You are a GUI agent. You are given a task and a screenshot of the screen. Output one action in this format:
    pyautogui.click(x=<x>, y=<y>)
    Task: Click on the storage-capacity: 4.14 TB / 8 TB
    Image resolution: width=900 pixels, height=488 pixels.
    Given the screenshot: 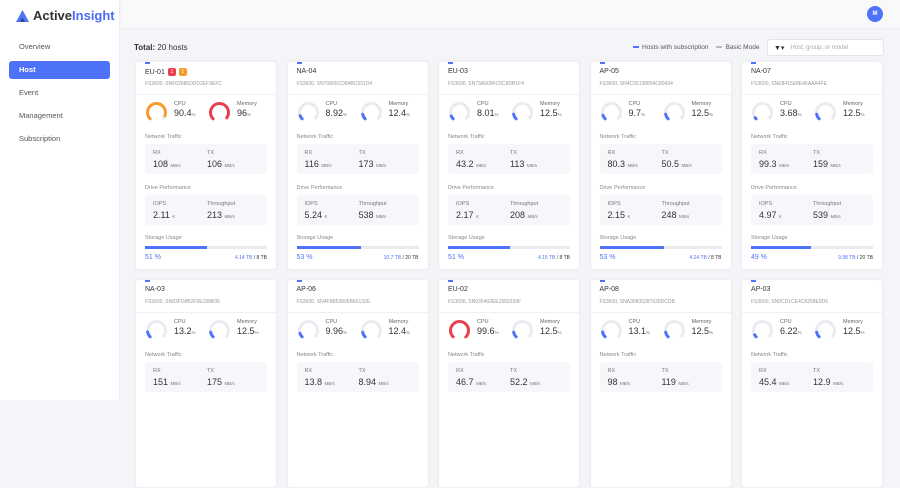 What is the action you would take?
    pyautogui.click(x=250, y=258)
    